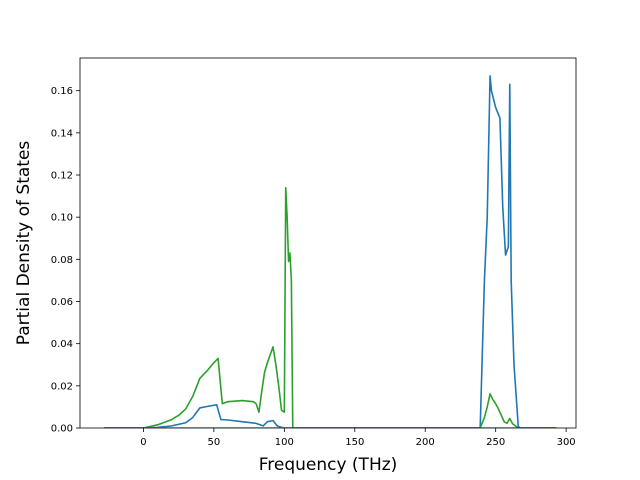 This screenshot has width=640, height=480. What do you see at coordinates (62, 260) in the screenshot?
I see `y-tick-label: 0.08` at bounding box center [62, 260].